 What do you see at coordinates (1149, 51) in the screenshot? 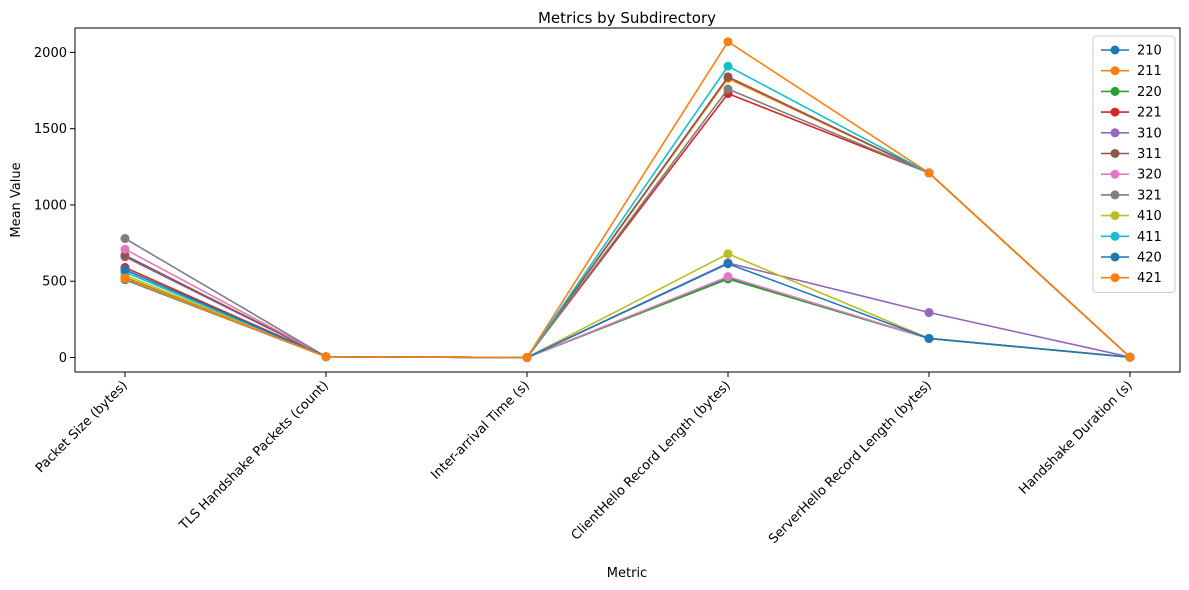
I see `legend-label: 210` at bounding box center [1149, 51].